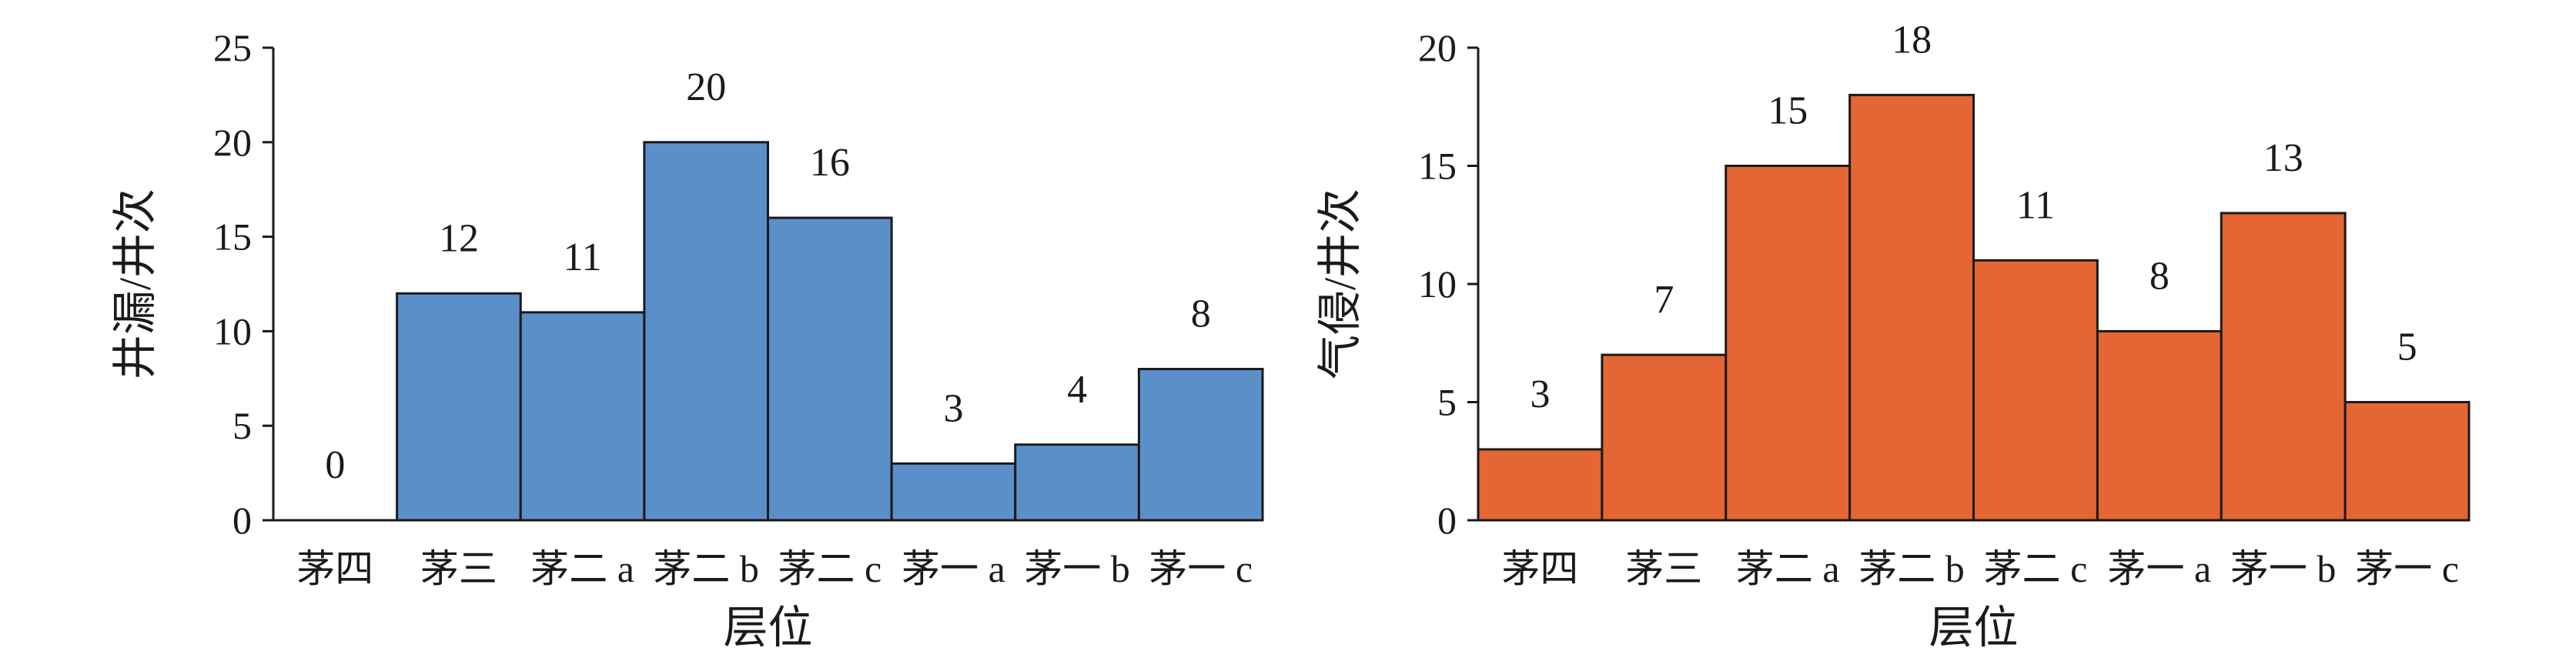  What do you see at coordinates (2407, 347) in the screenshot?
I see `data-label-8: 5` at bounding box center [2407, 347].